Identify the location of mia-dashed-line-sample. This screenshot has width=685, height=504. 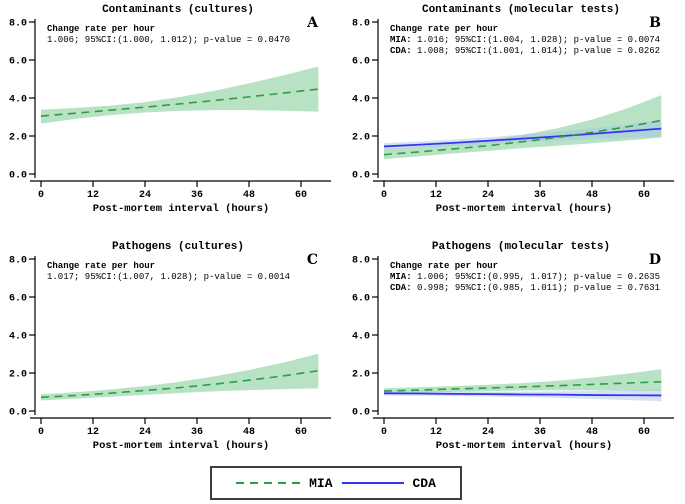
(268, 483).